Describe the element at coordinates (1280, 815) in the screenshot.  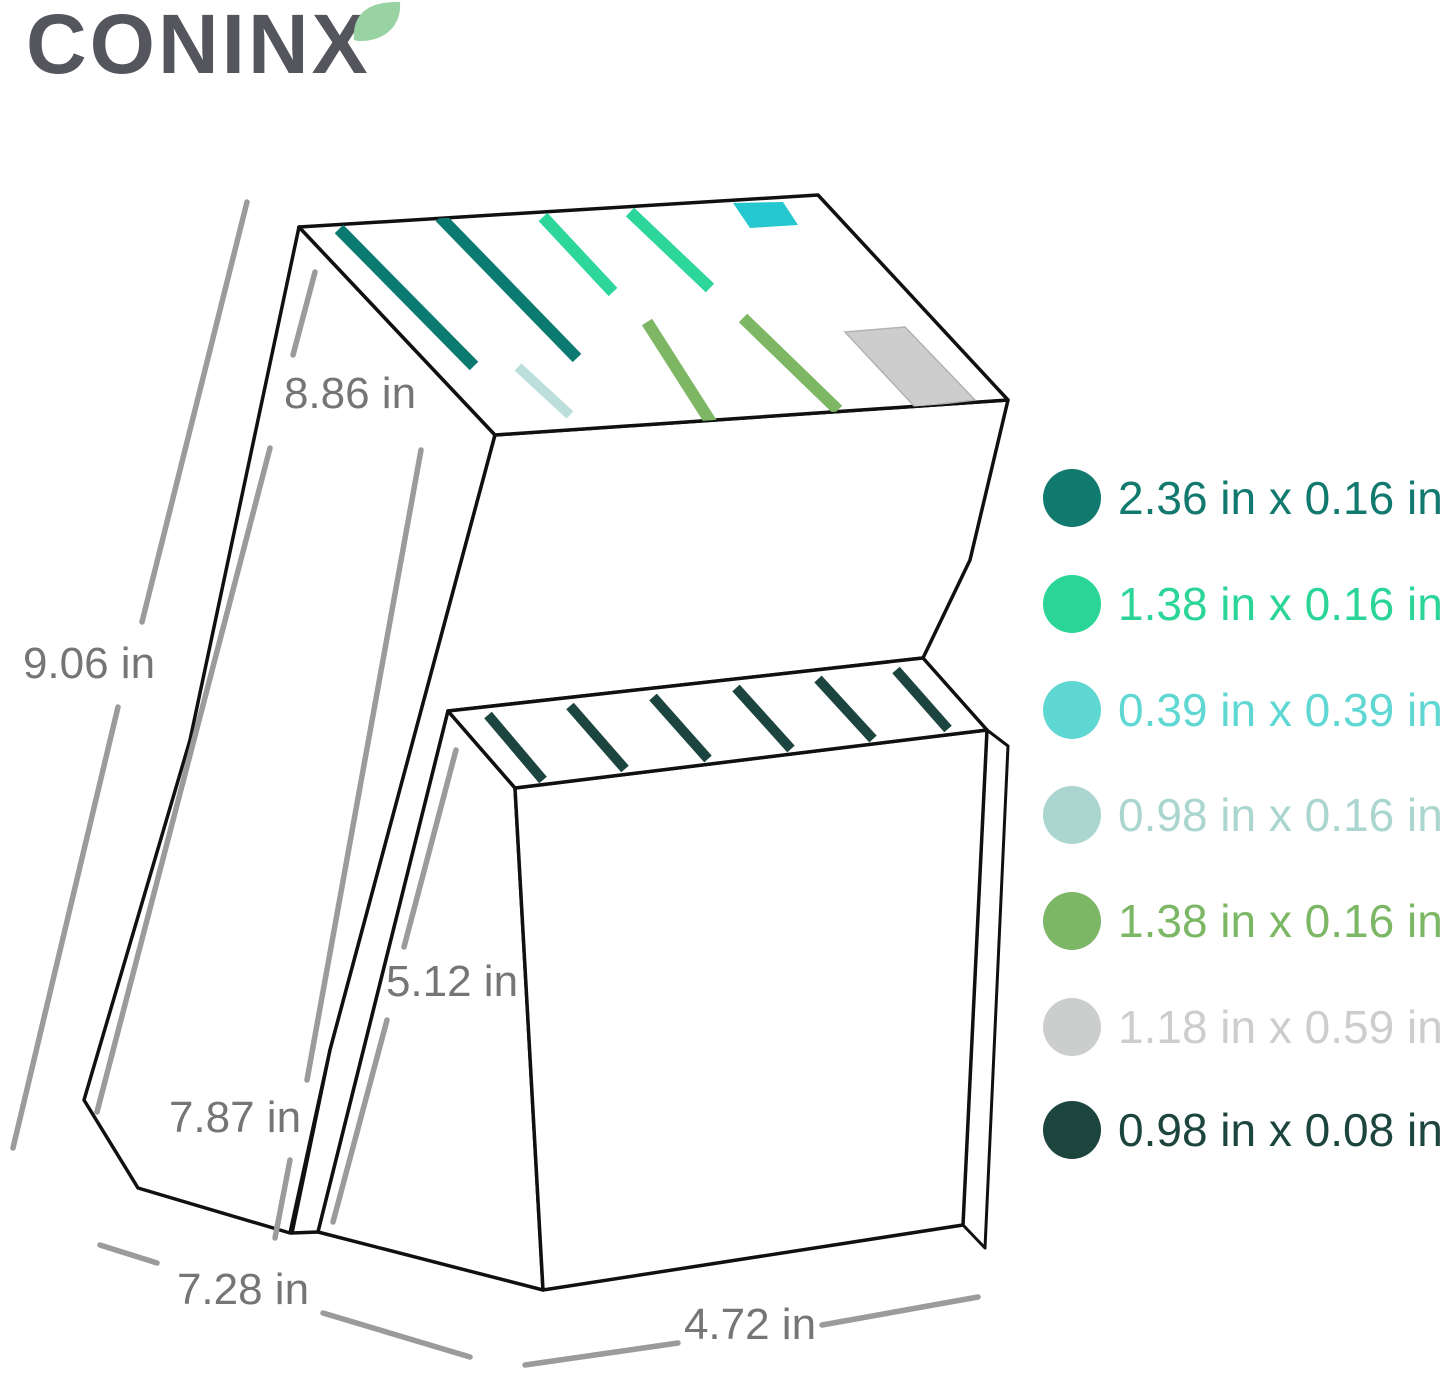
I see `legend-label: 0.98 in x 0.16 in` at that location.